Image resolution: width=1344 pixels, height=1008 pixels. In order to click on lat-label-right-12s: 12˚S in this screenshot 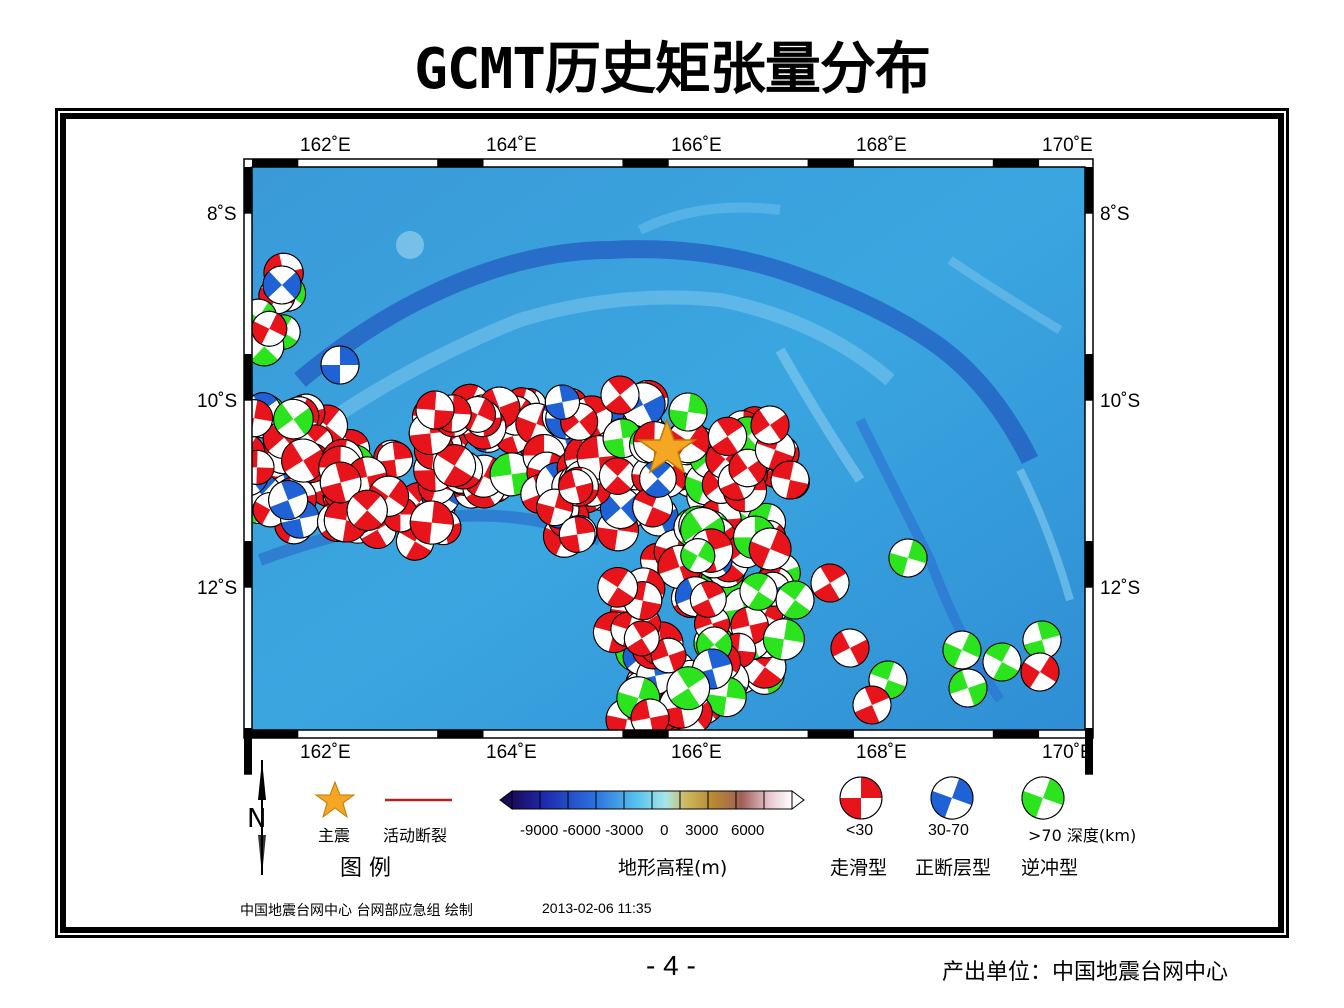, I will do `click(1120, 588)`.